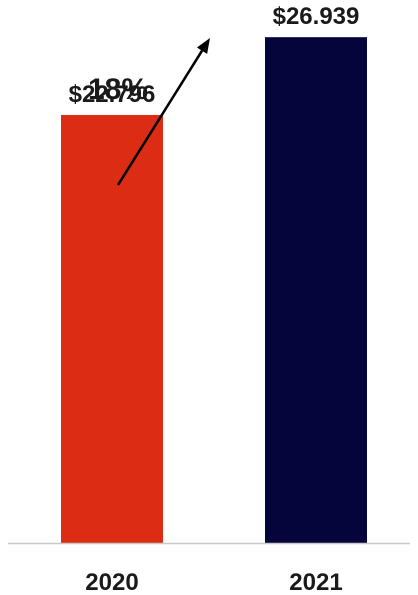 Image resolution: width=418 pixels, height=595 pixels. I want to click on category-label-group: 2020 2021, so click(213, 582).